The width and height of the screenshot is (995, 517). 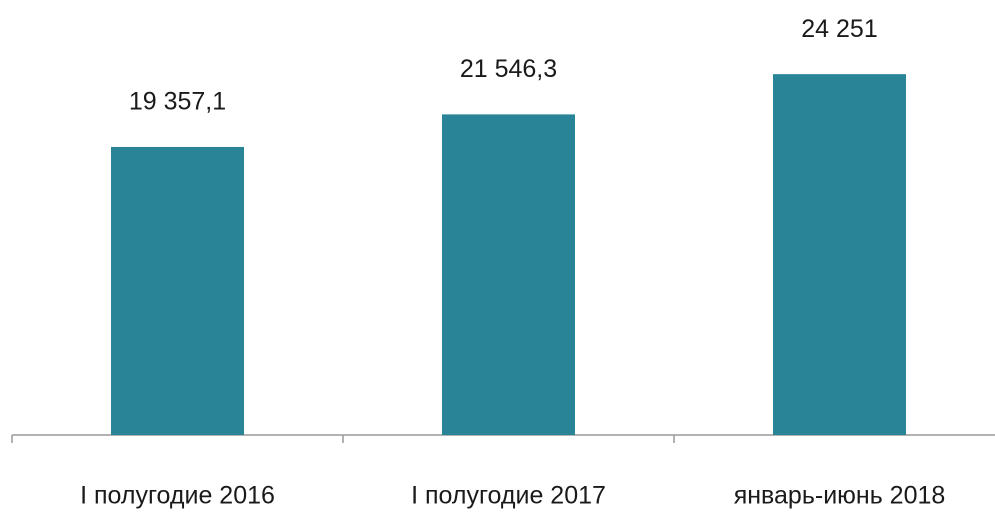 What do you see at coordinates (839, 29) in the screenshot?
I see `value-label: 24 251` at bounding box center [839, 29].